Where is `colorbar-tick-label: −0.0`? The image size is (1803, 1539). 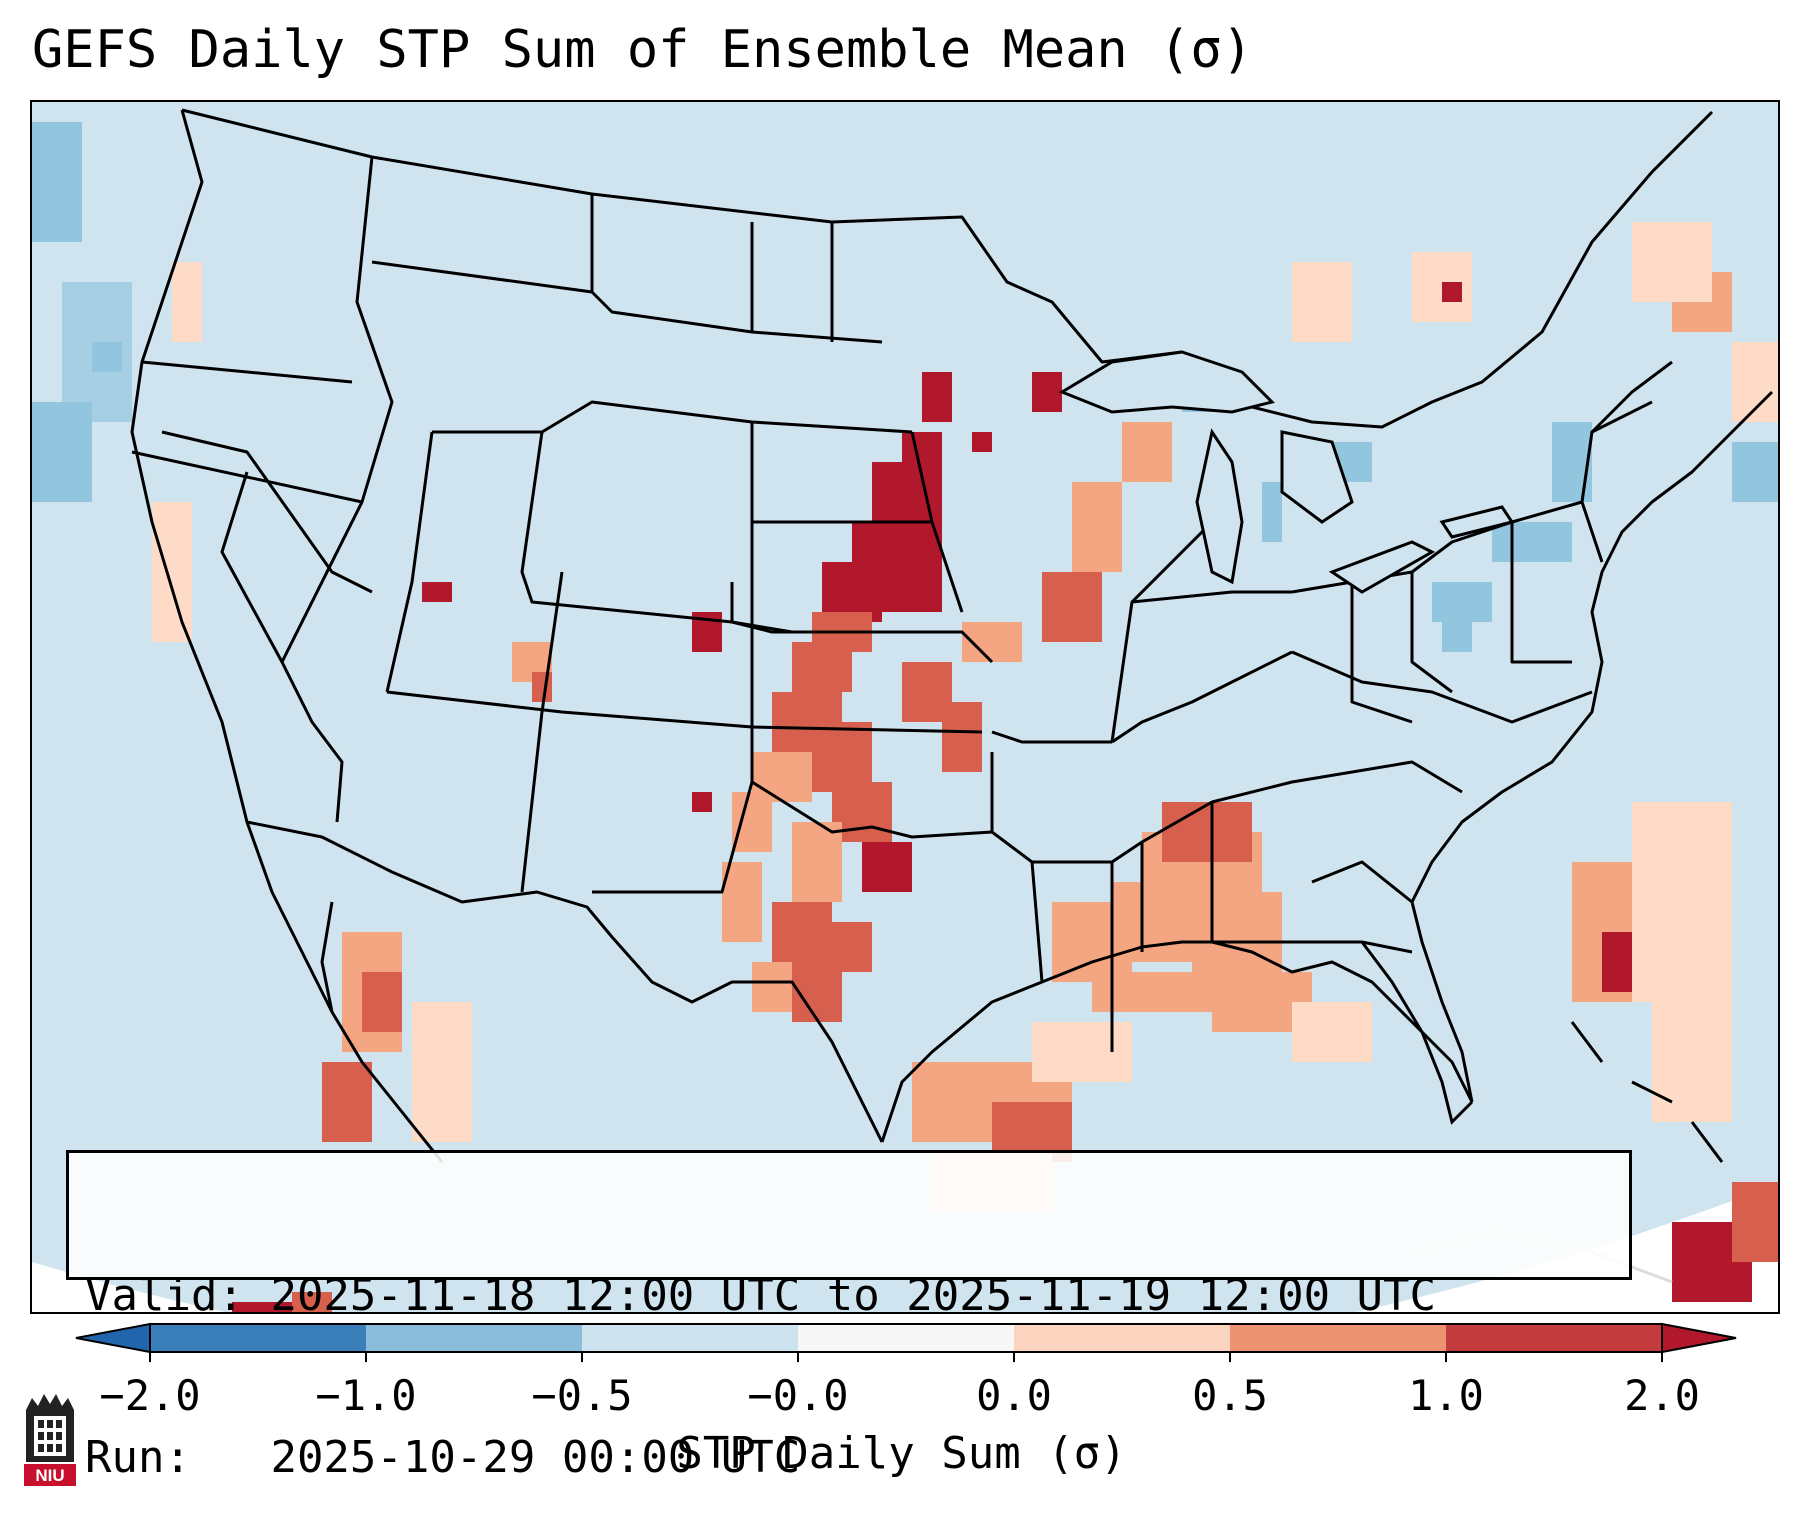
colorbar-tick-label: −0.0 is located at coordinates (797, 1395).